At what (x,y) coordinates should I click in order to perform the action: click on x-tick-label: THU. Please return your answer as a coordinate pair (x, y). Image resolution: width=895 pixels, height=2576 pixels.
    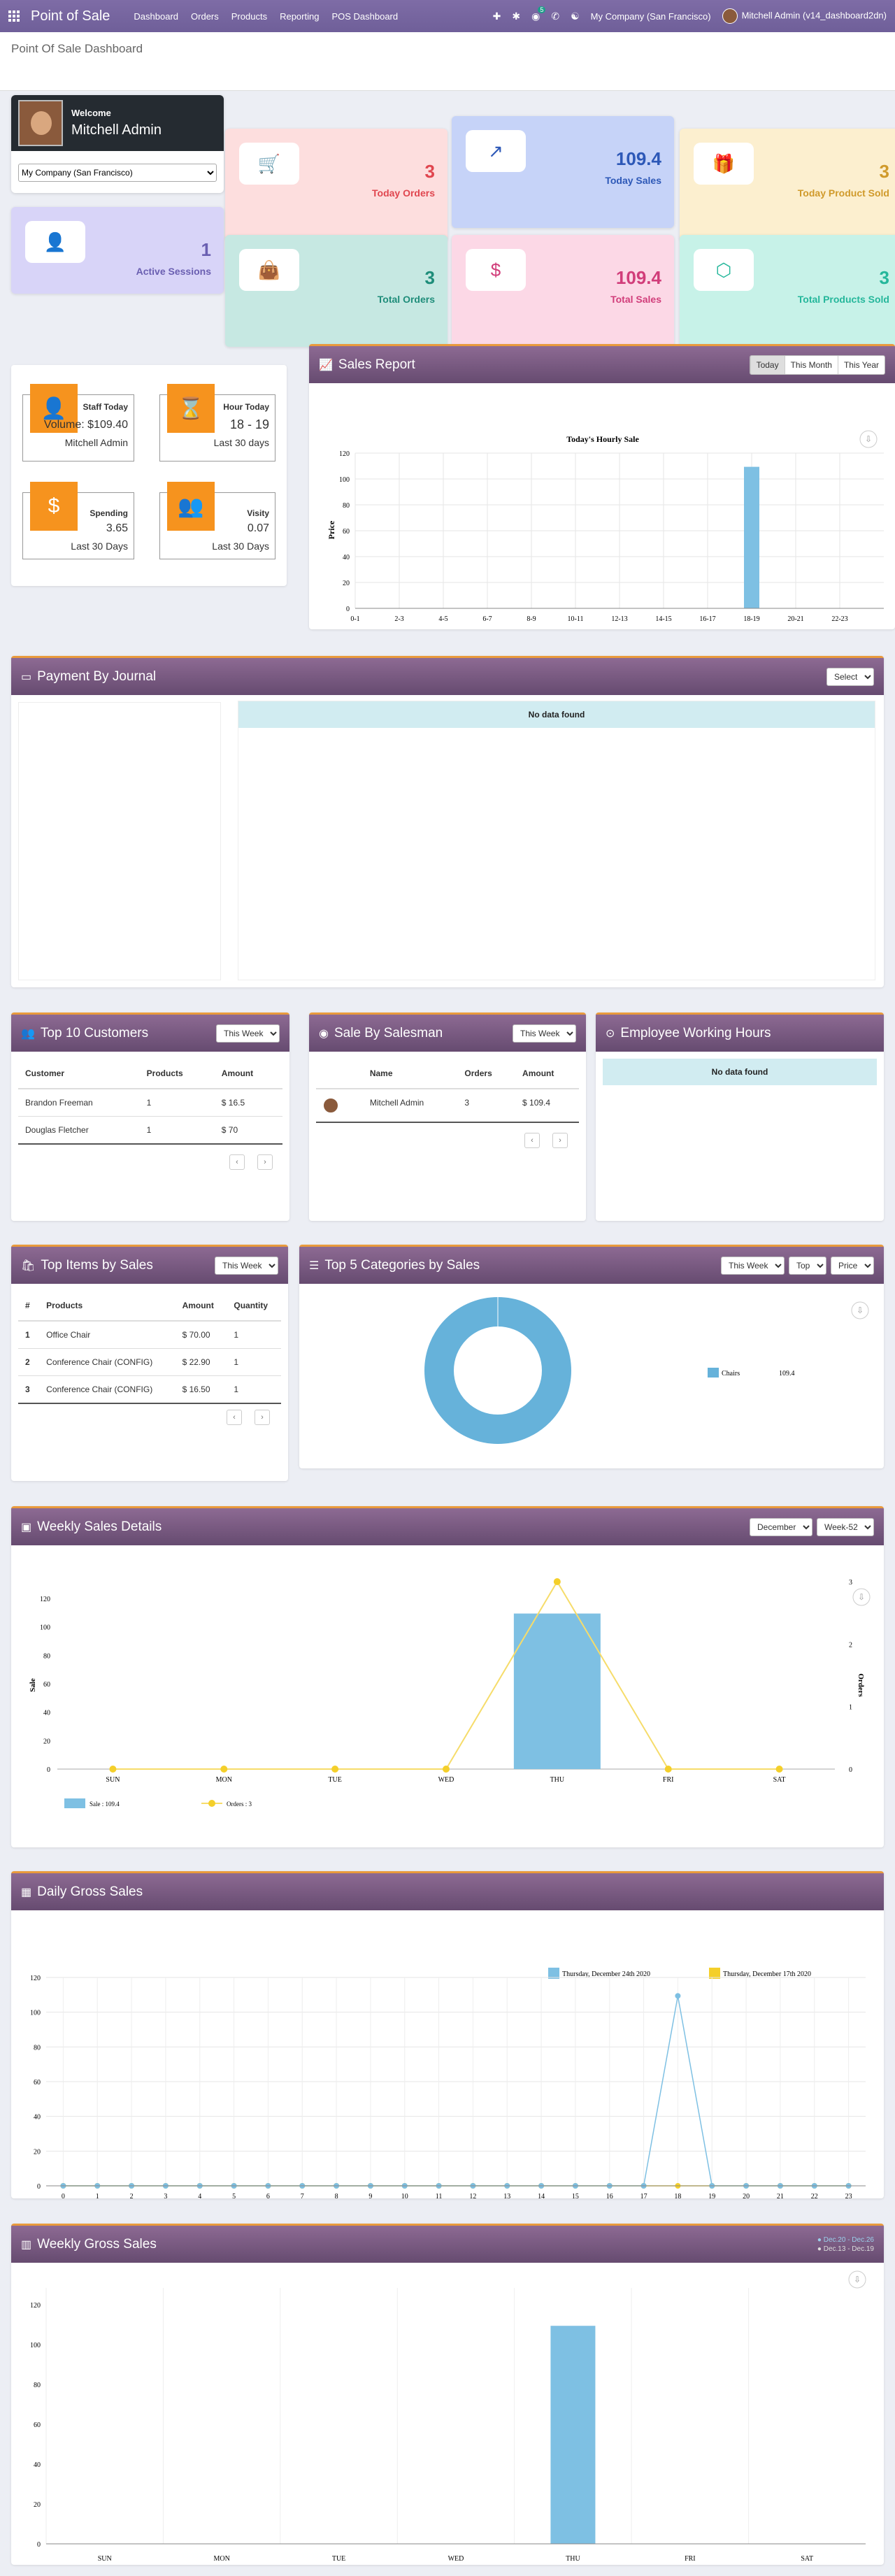
    Looking at the image, I should click on (557, 1780).